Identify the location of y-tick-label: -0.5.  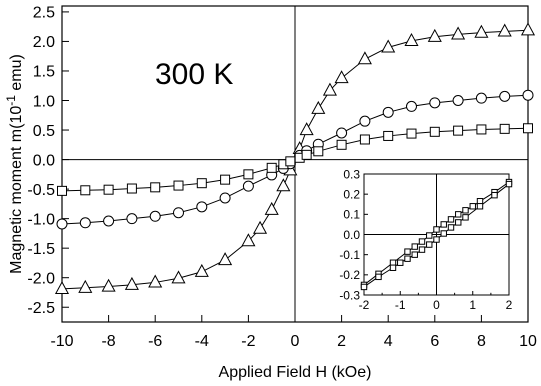
(41, 190).